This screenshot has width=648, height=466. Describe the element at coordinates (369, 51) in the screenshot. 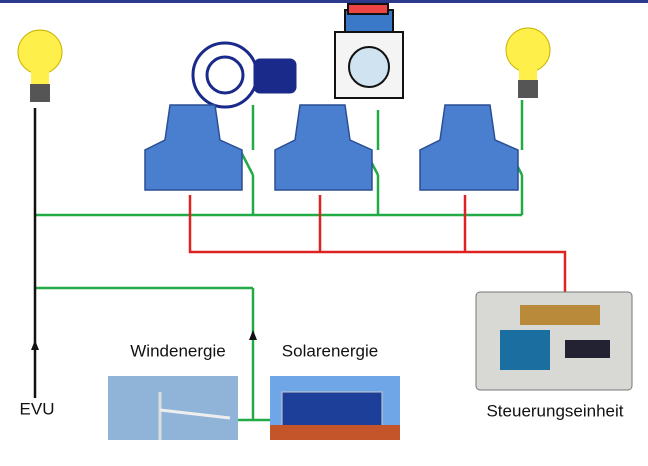

I see `washing-machine` at that location.